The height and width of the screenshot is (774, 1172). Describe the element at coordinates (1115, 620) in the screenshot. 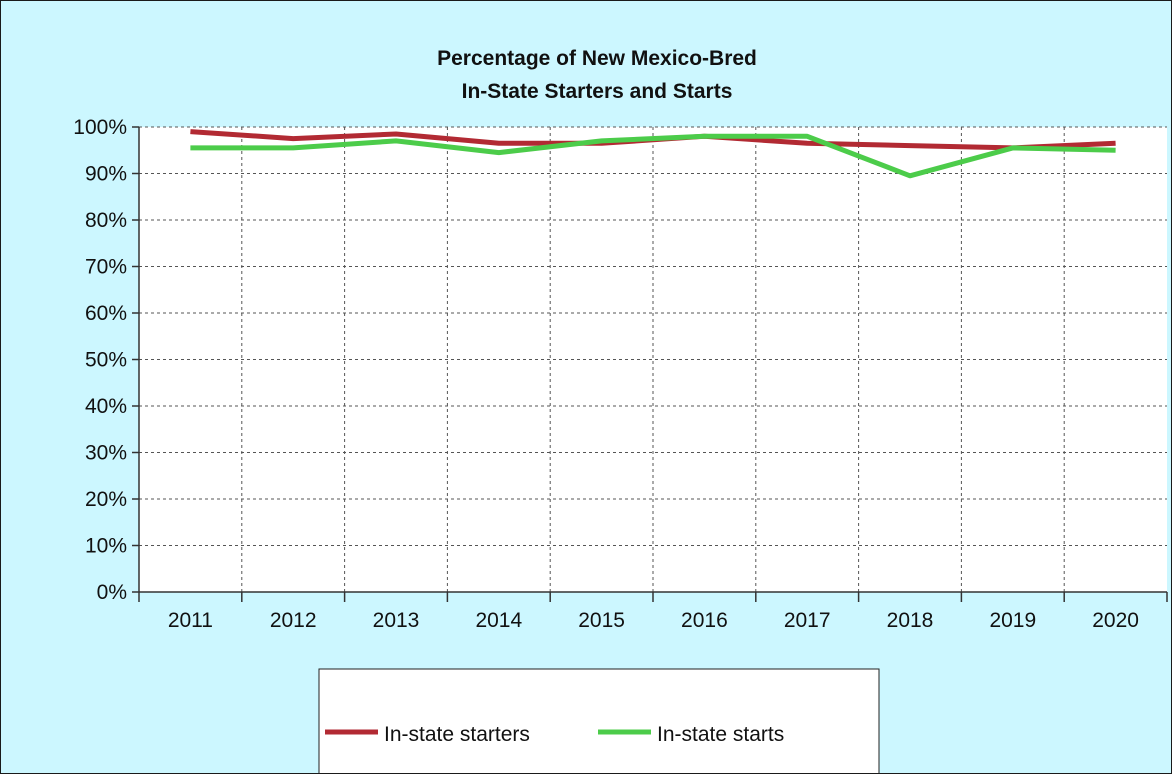

I see `x-tick-label: 2020` at that location.